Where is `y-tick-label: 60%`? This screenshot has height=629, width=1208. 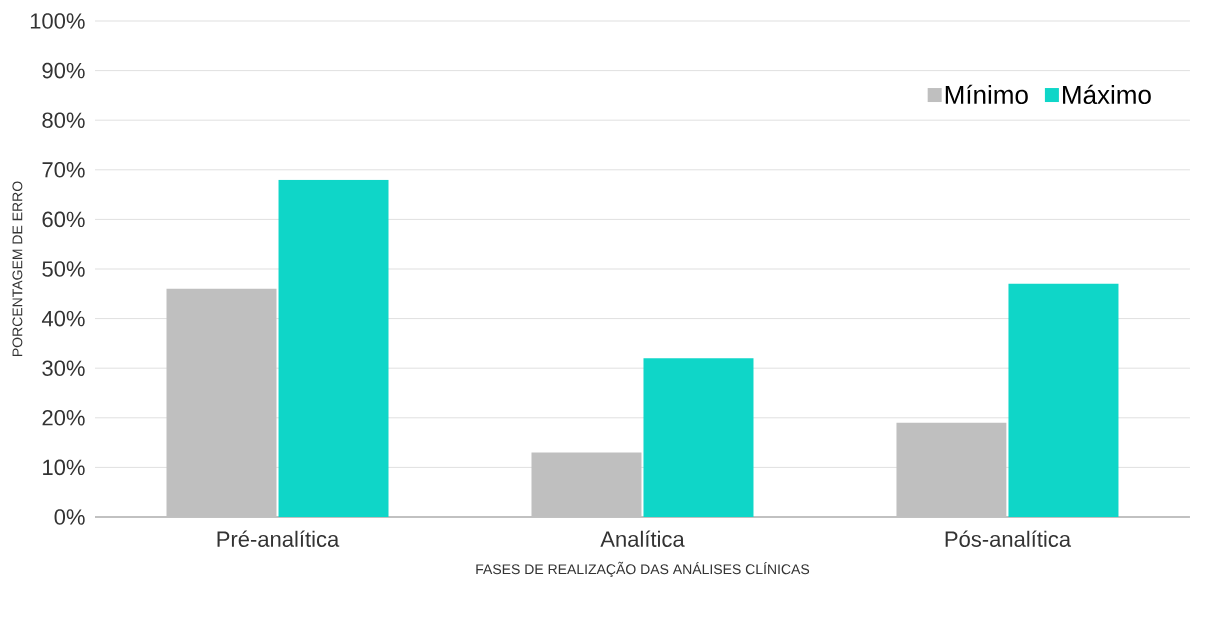
y-tick-label: 60% is located at coordinates (63, 219).